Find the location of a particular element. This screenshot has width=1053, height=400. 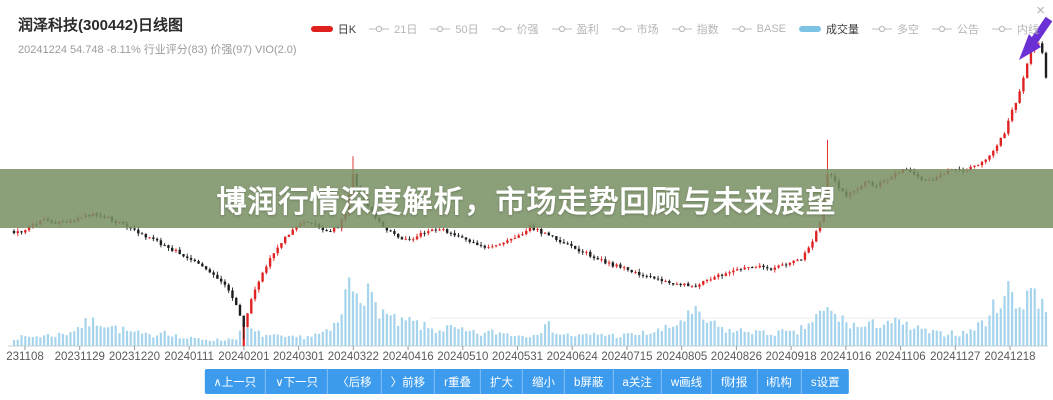

promo-banner: 博润行情深度解析，市场走势回顾与未来展望 is located at coordinates (526, 198).